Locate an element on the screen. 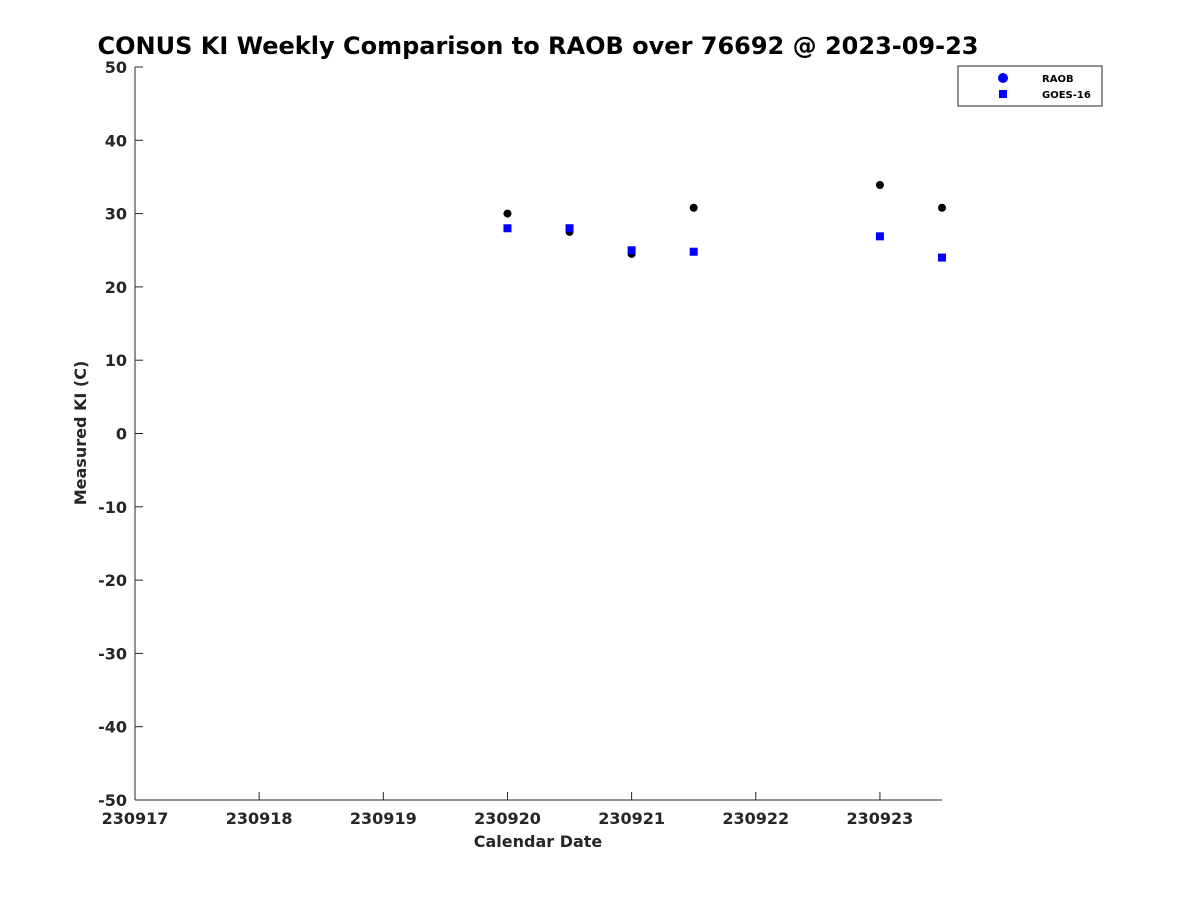 Image resolution: width=1200 pixels, height=900 pixels. x-tick-label: 230918 is located at coordinates (259, 818).